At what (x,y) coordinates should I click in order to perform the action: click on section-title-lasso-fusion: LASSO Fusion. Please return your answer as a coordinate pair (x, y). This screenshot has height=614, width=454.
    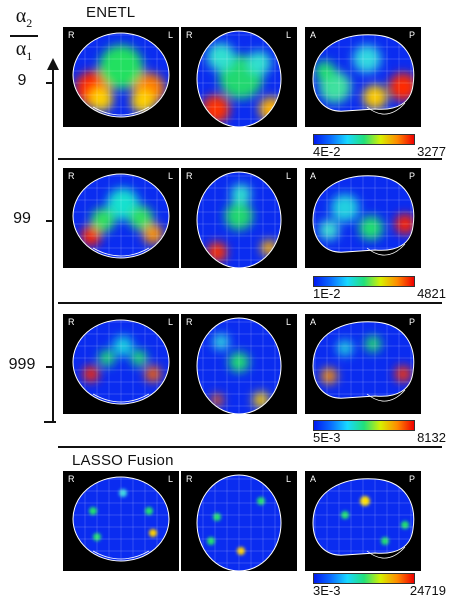
    Looking at the image, I should click on (123, 460).